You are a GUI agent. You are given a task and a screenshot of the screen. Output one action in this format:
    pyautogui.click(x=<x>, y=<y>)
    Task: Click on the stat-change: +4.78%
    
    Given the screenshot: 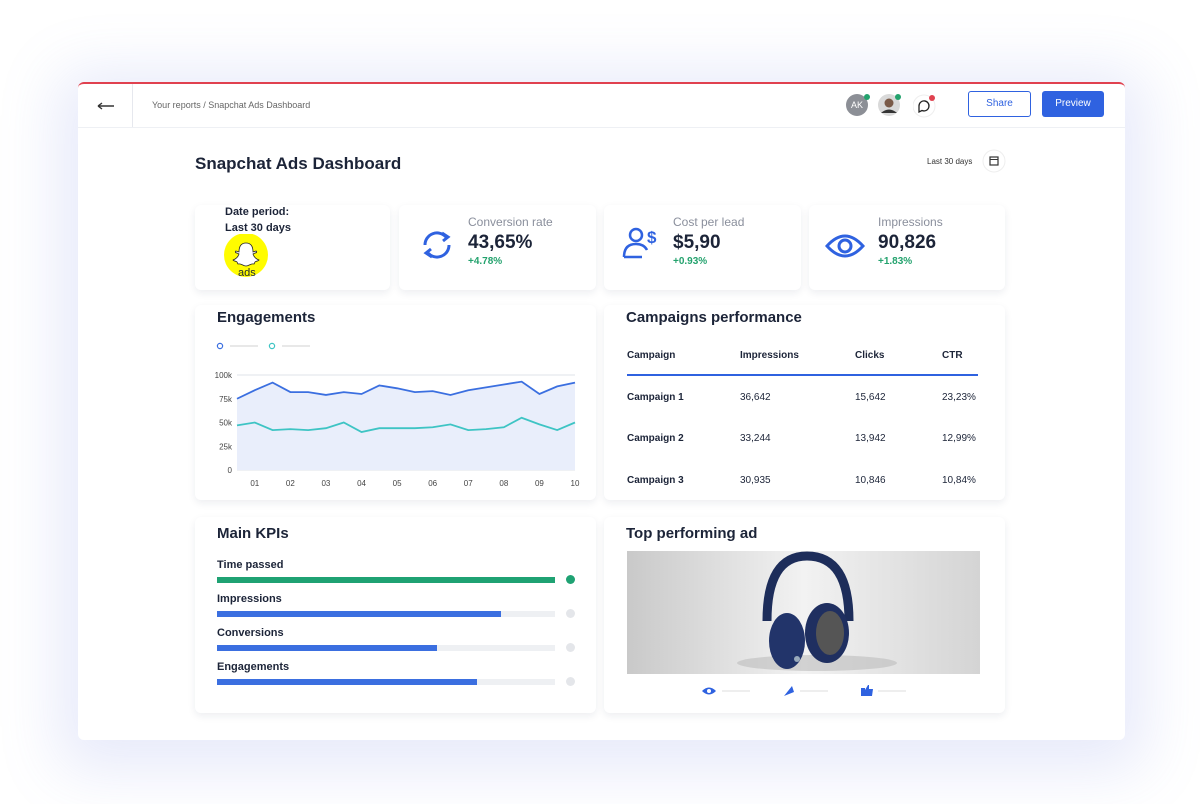 What is the action you would take?
    pyautogui.click(x=485, y=261)
    